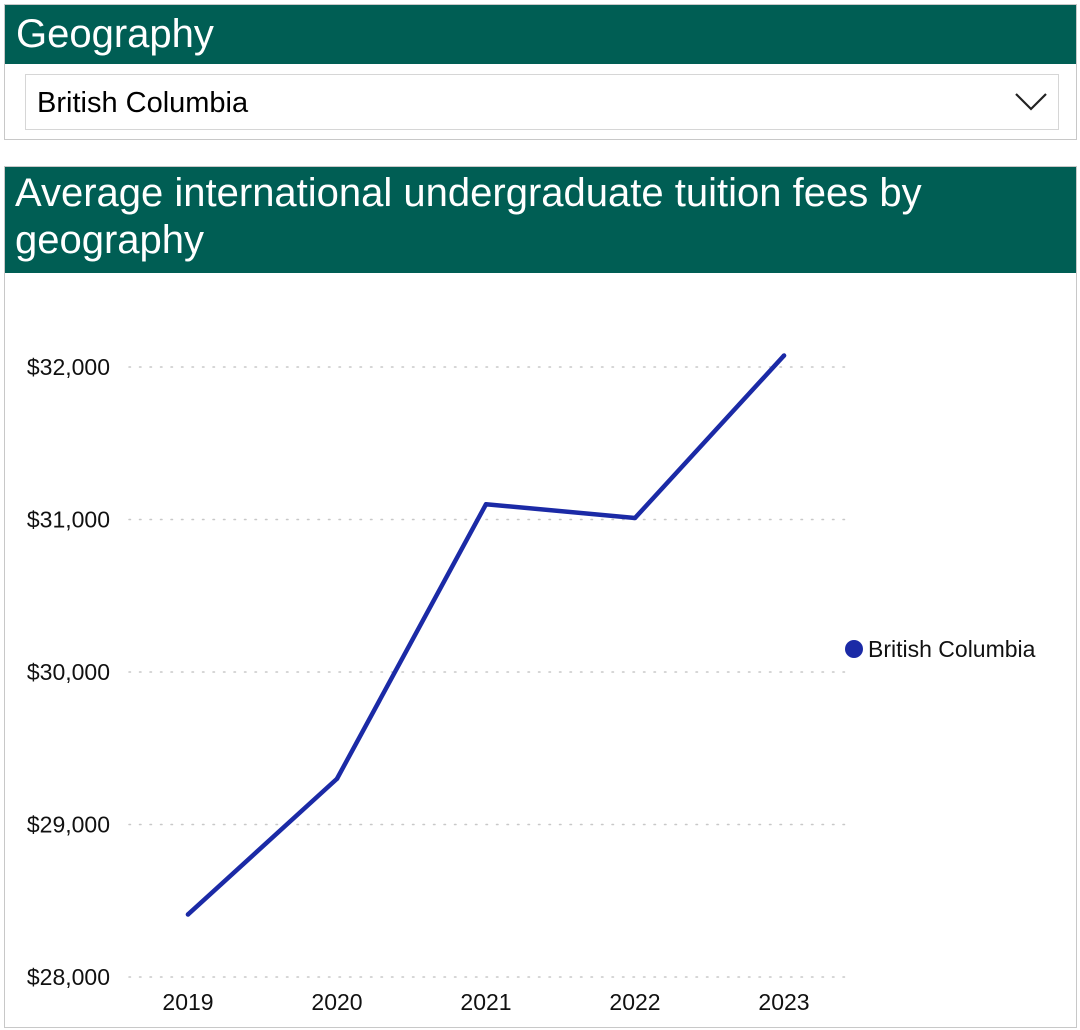 The width and height of the screenshot is (1080, 1030). What do you see at coordinates (68, 672) in the screenshot?
I see `y-tick-label: $30,000` at bounding box center [68, 672].